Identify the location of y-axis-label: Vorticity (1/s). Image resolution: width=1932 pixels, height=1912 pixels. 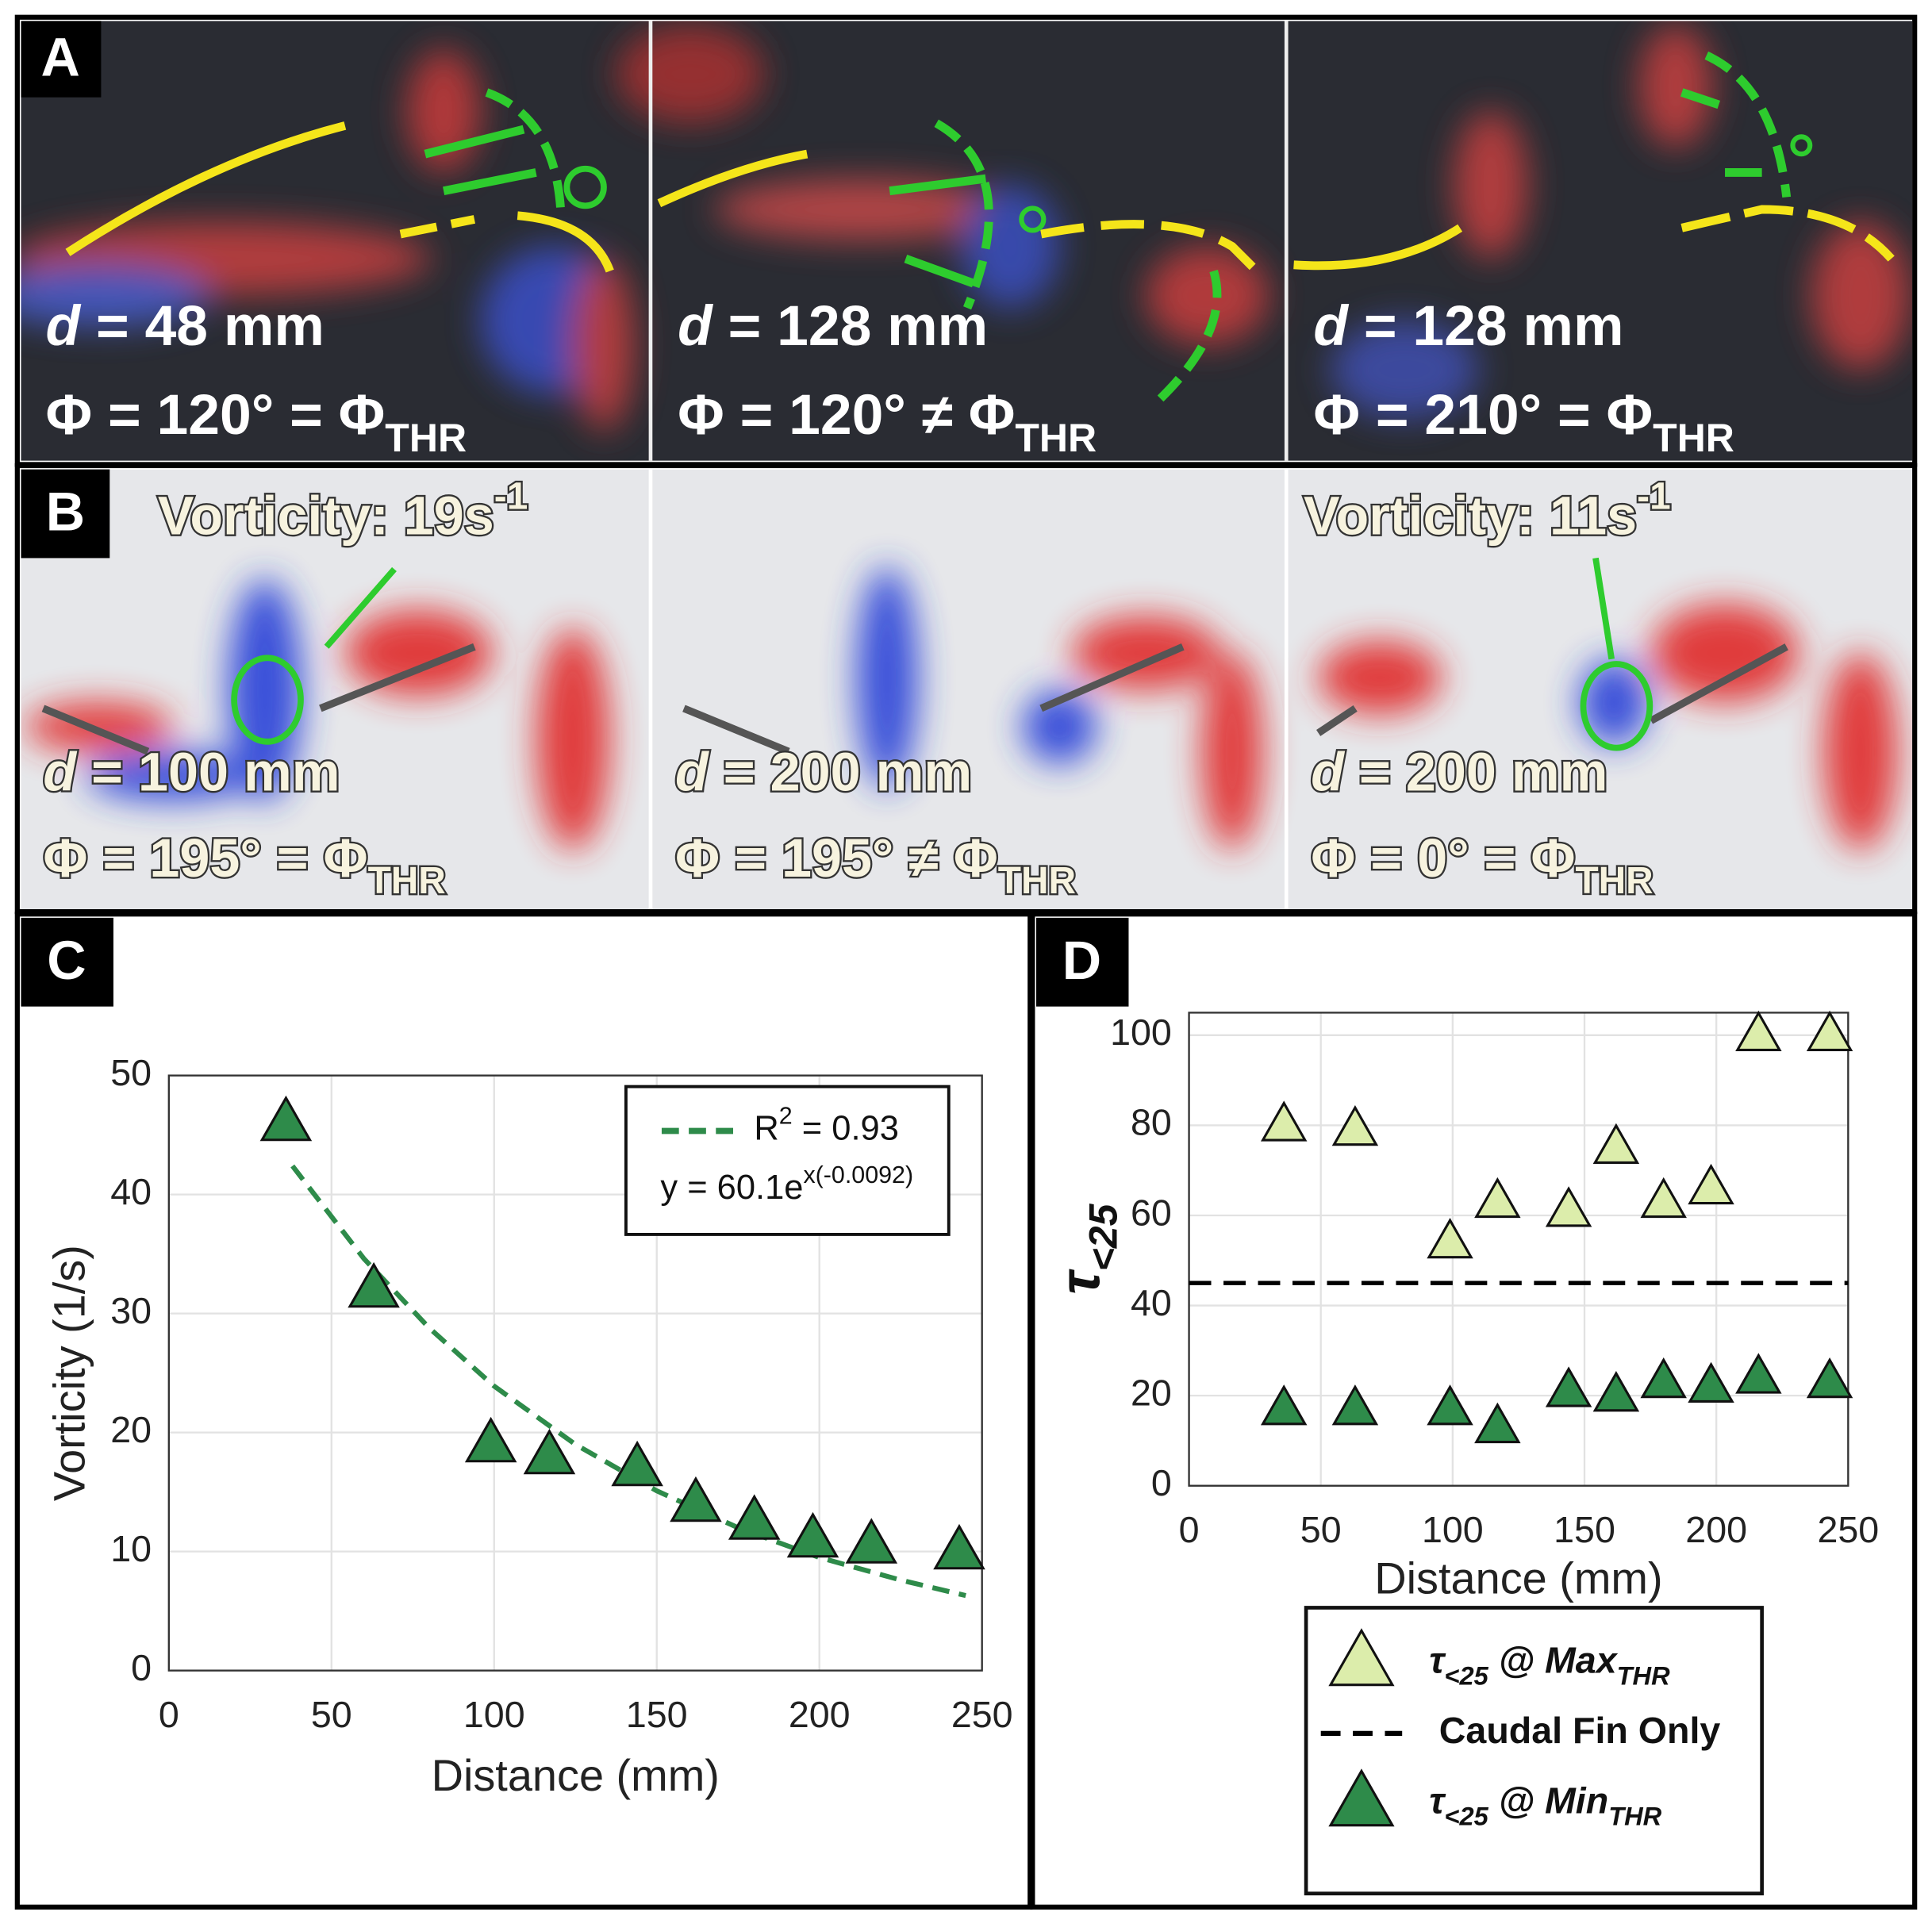
(69, 1373).